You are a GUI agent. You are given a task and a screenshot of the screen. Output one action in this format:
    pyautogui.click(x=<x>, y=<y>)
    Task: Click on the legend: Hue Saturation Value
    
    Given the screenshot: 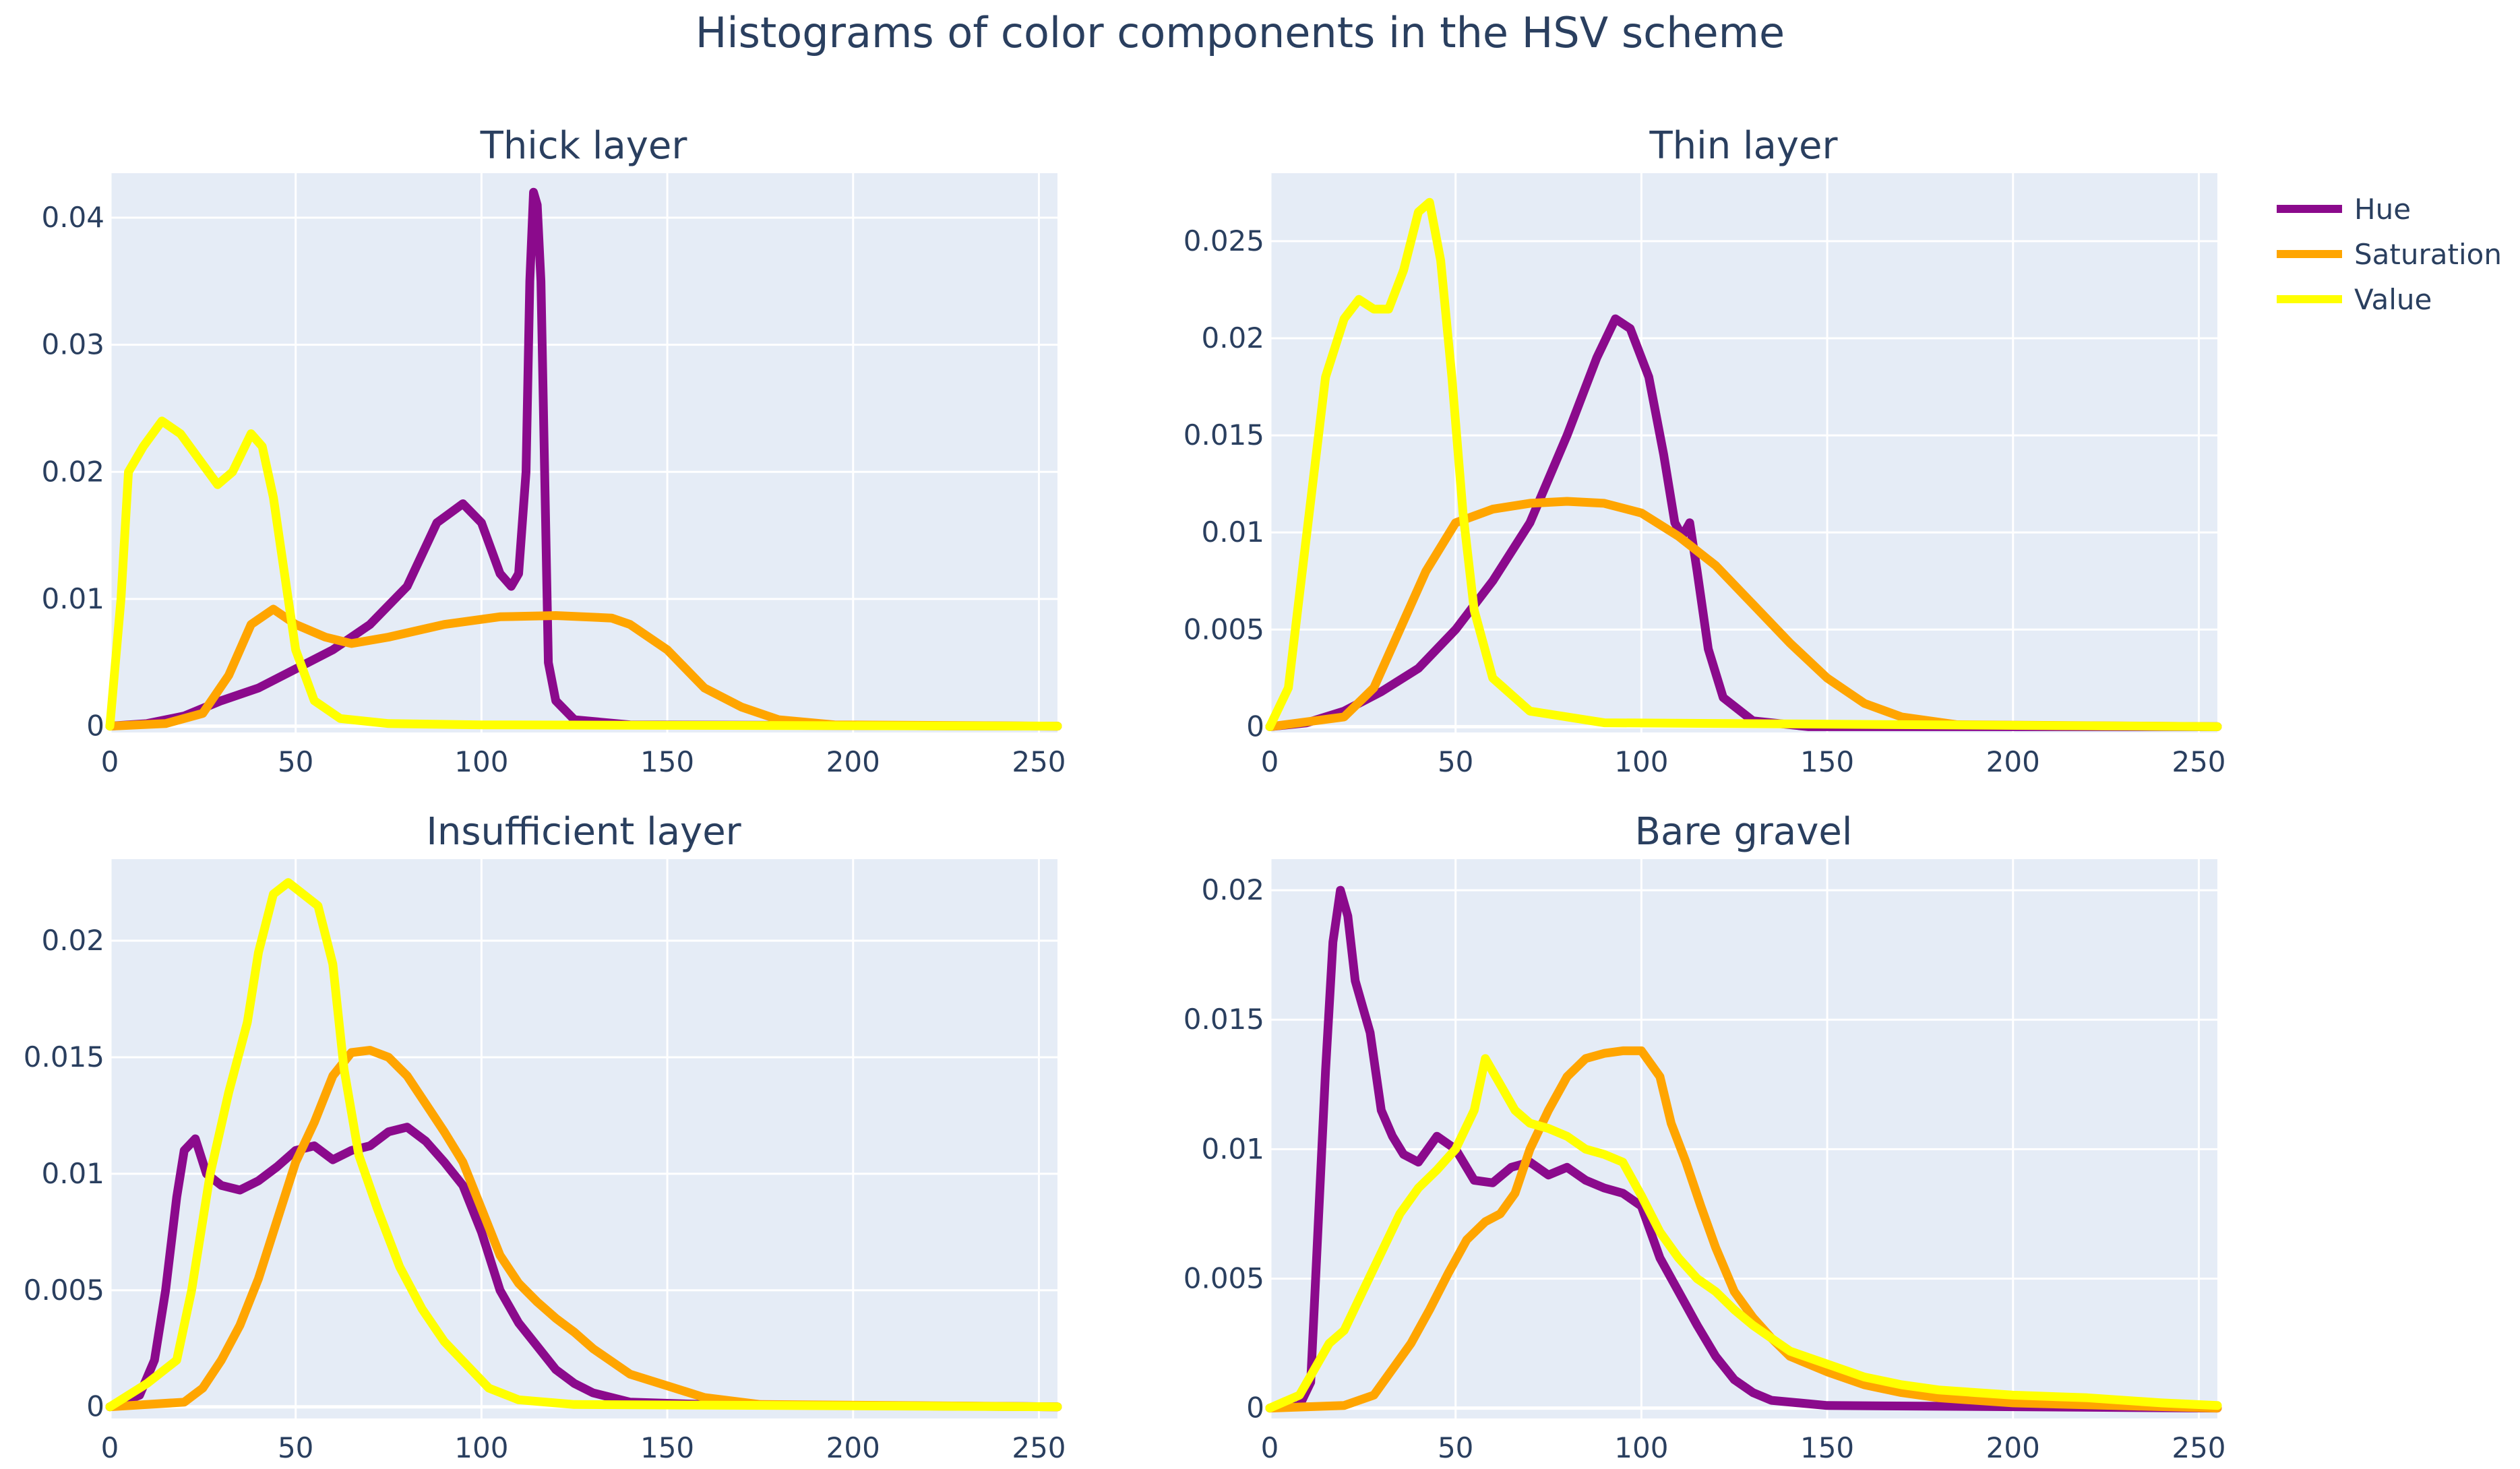 What is the action you would take?
    pyautogui.click(x=2389, y=254)
    